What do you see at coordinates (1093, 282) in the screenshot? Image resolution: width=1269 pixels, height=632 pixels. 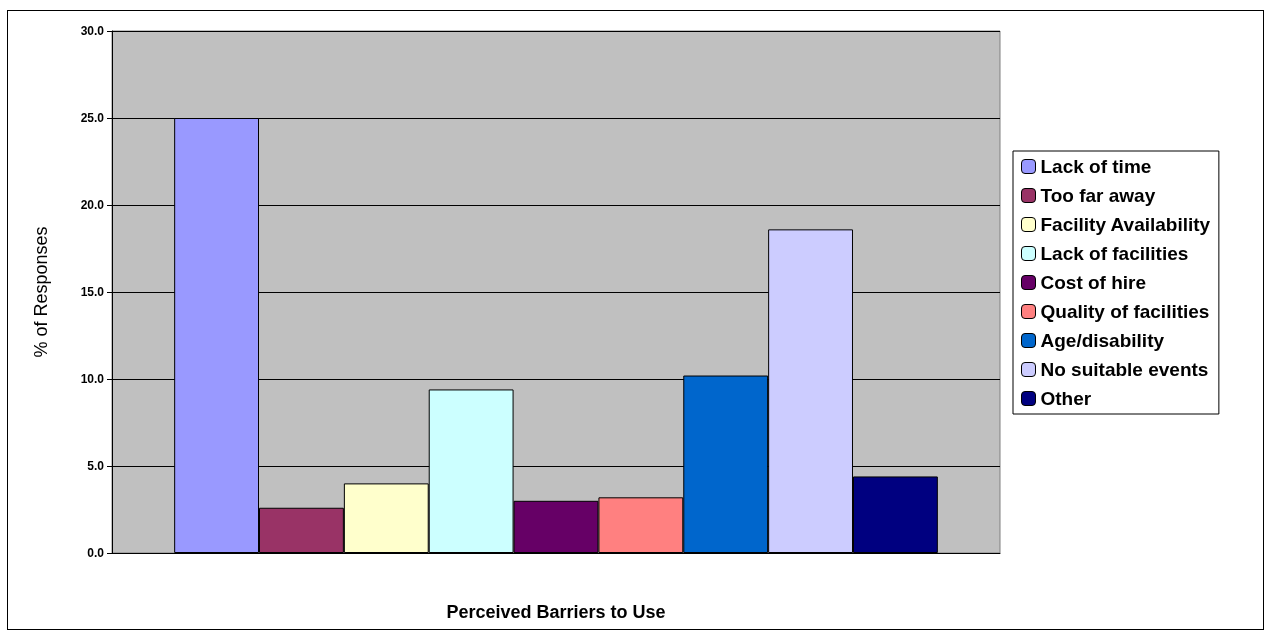 I see `legend-label: Cost of hire` at bounding box center [1093, 282].